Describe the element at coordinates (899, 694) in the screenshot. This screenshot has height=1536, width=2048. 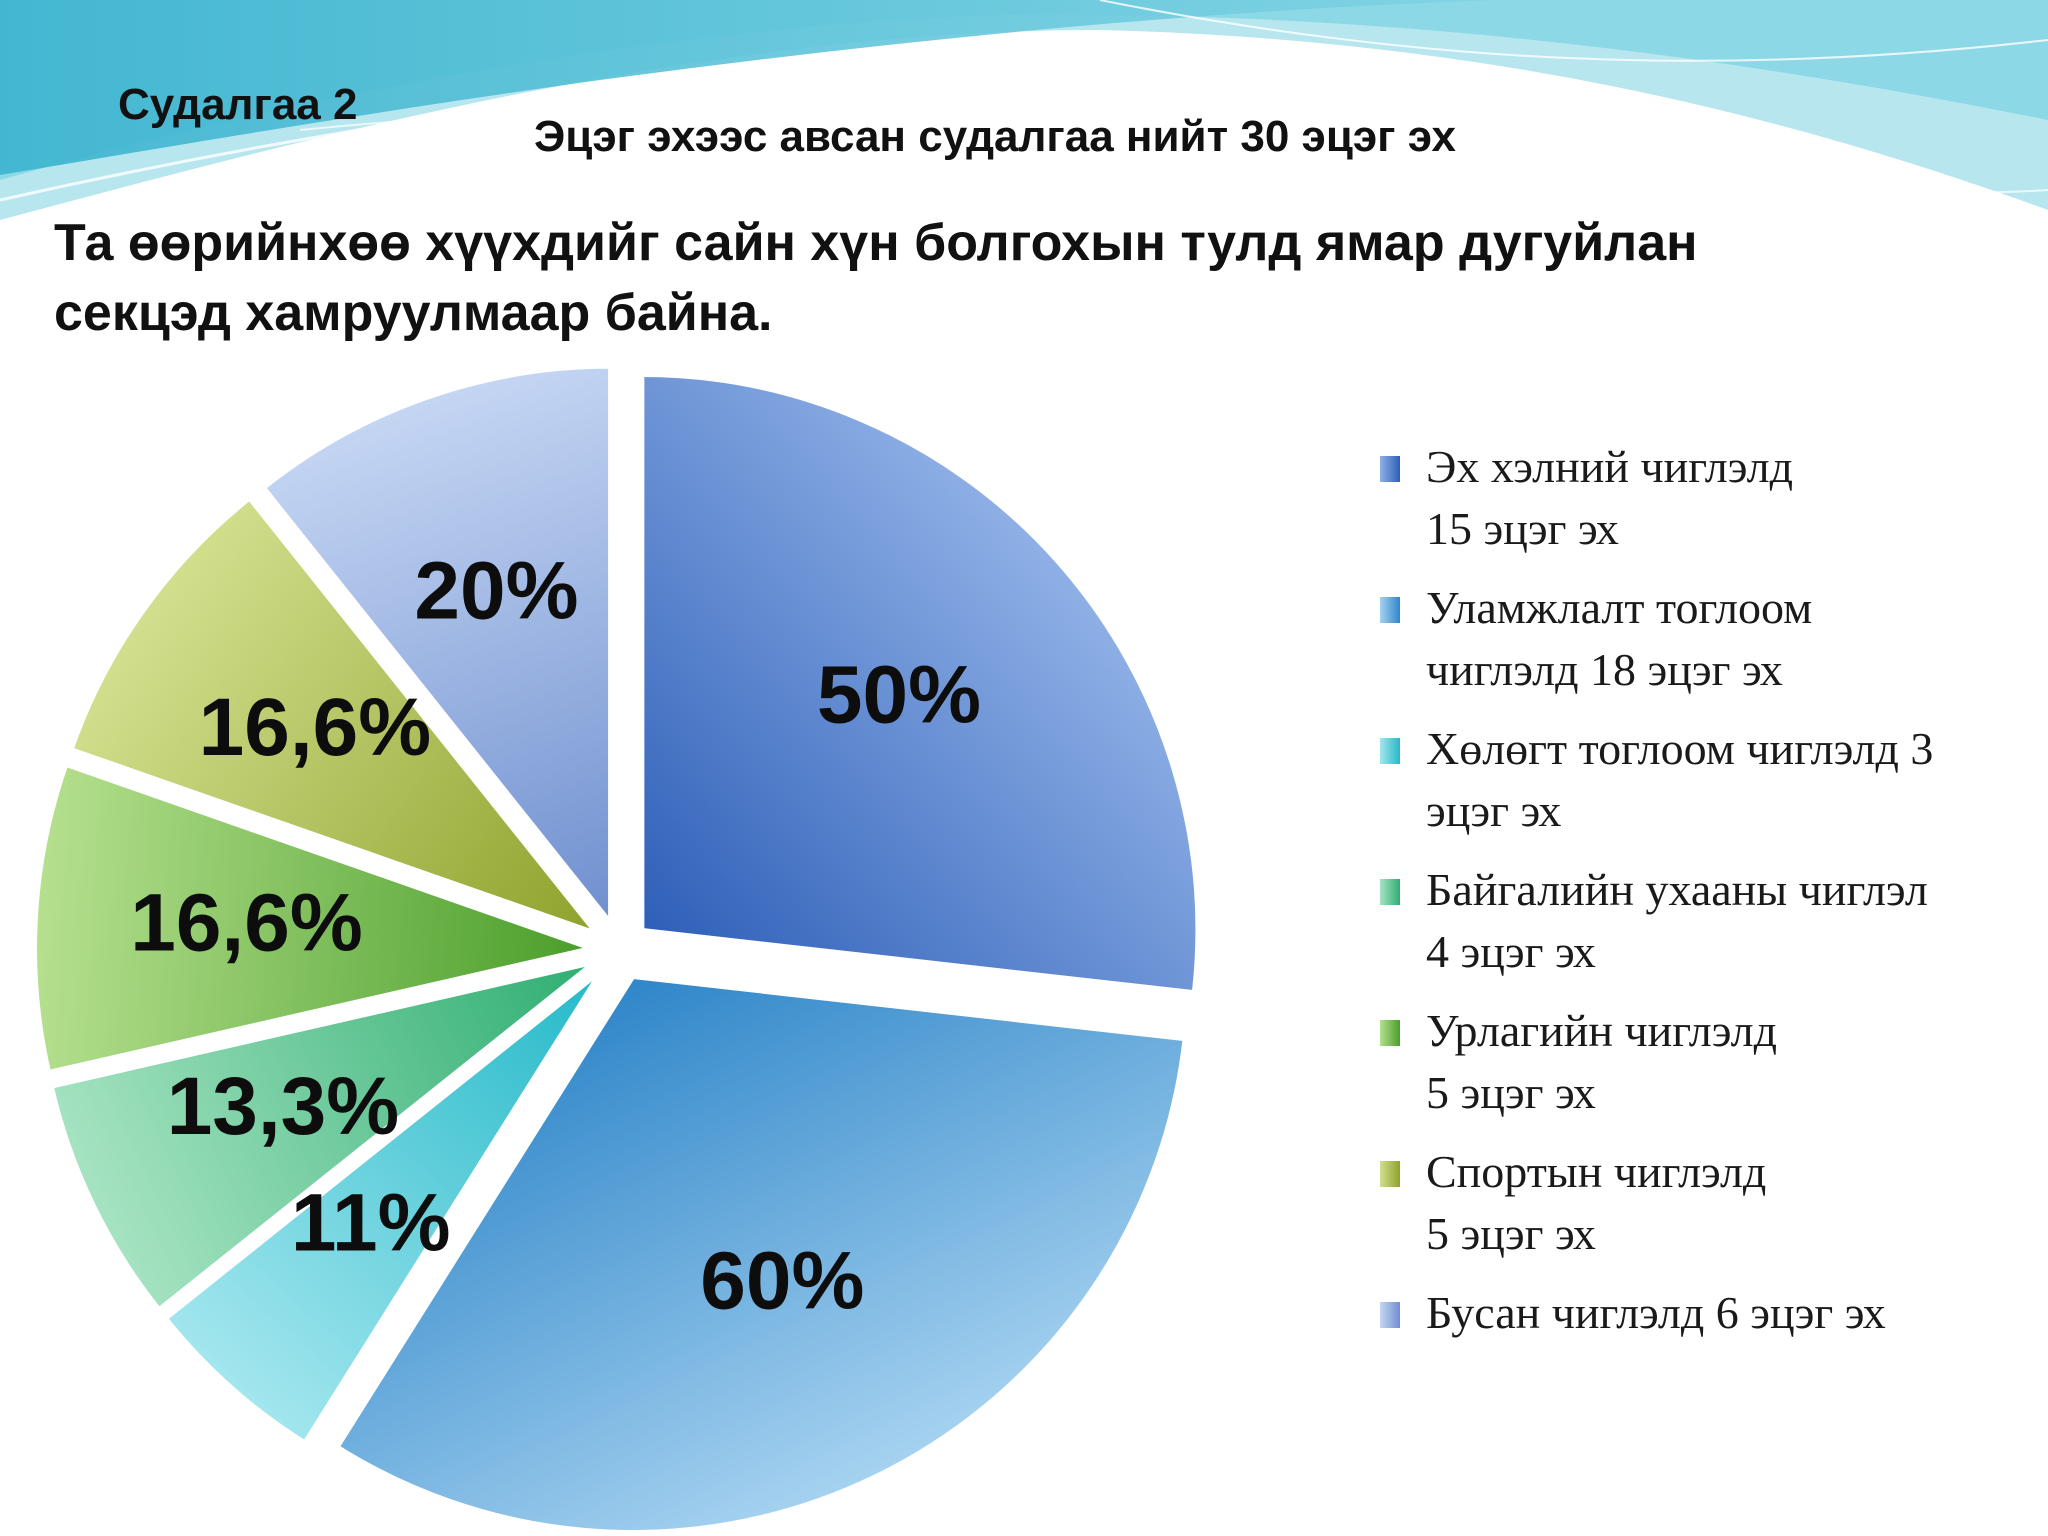
I see `slice-label: 50%` at that location.